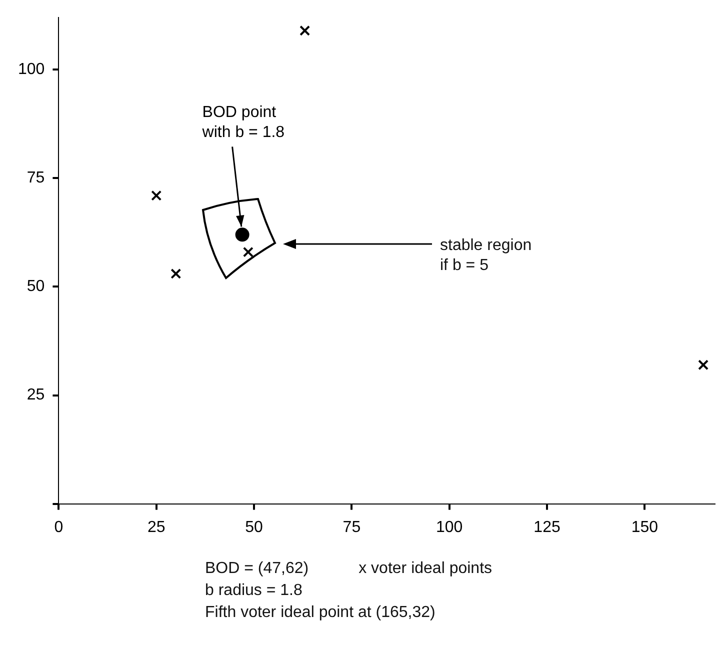  What do you see at coordinates (35, 287) in the screenshot?
I see `y-tick-label: 50` at bounding box center [35, 287].